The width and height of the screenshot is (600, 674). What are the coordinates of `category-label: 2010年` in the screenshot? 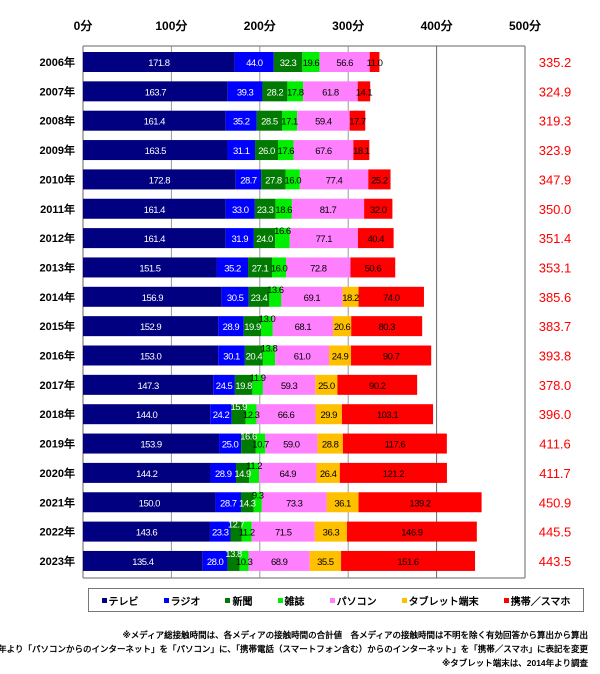 It's located at (57, 179).